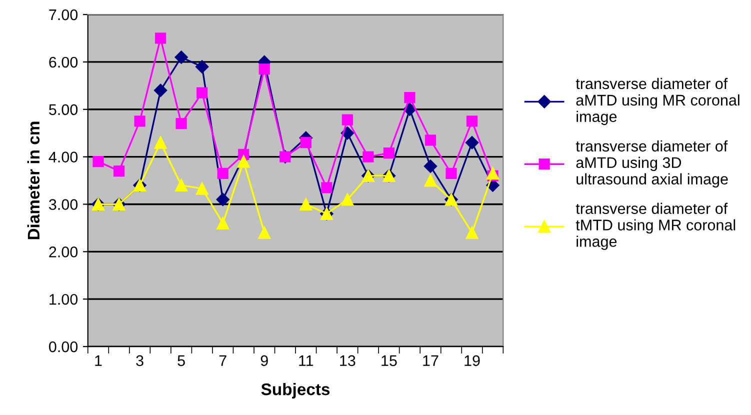  What do you see at coordinates (63, 110) in the screenshot?
I see `y-tick-label: 5.00` at bounding box center [63, 110].